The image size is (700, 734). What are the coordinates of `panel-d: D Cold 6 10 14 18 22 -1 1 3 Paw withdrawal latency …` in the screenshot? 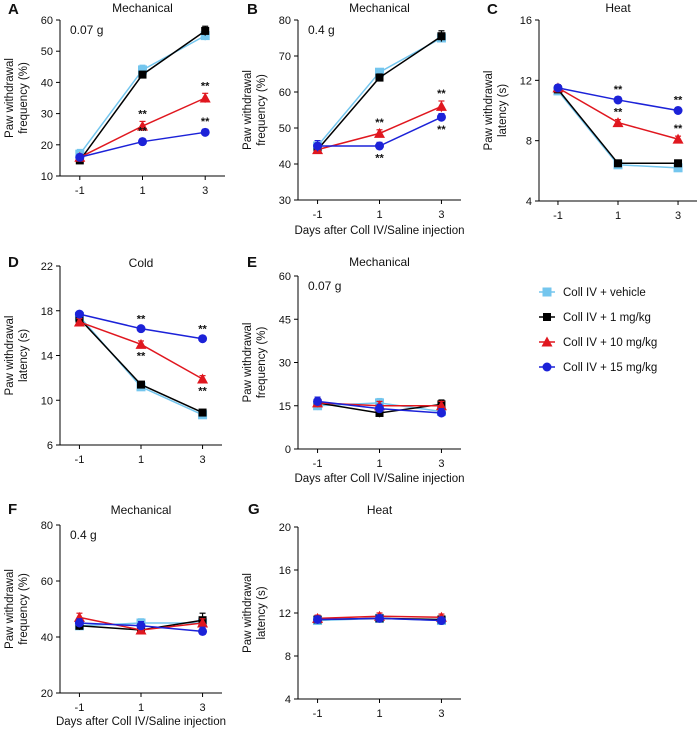 It's located at (113, 360).